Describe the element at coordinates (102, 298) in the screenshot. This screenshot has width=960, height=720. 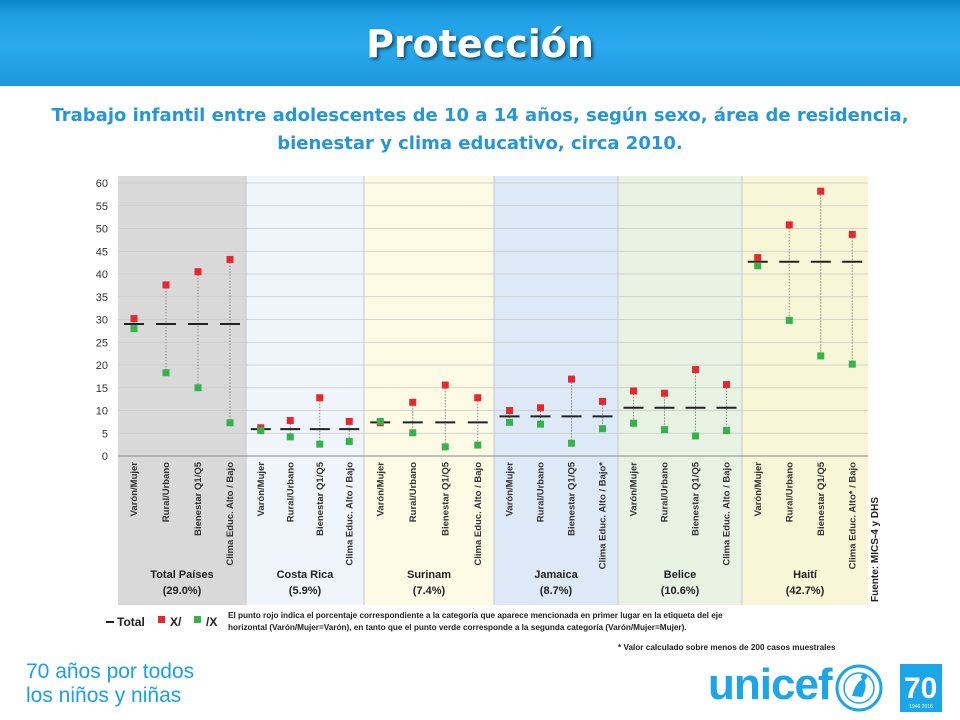
I see `y-tick-label: 35` at that location.